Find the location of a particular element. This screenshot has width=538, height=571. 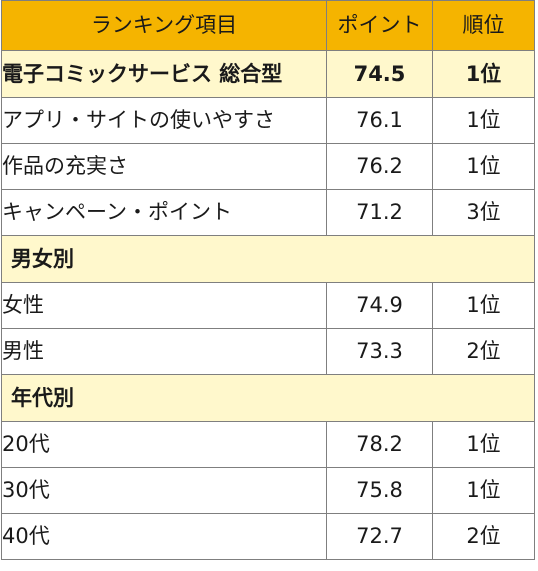

overall-item: 電子コミックサービス 総合型 is located at coordinates (164, 74).